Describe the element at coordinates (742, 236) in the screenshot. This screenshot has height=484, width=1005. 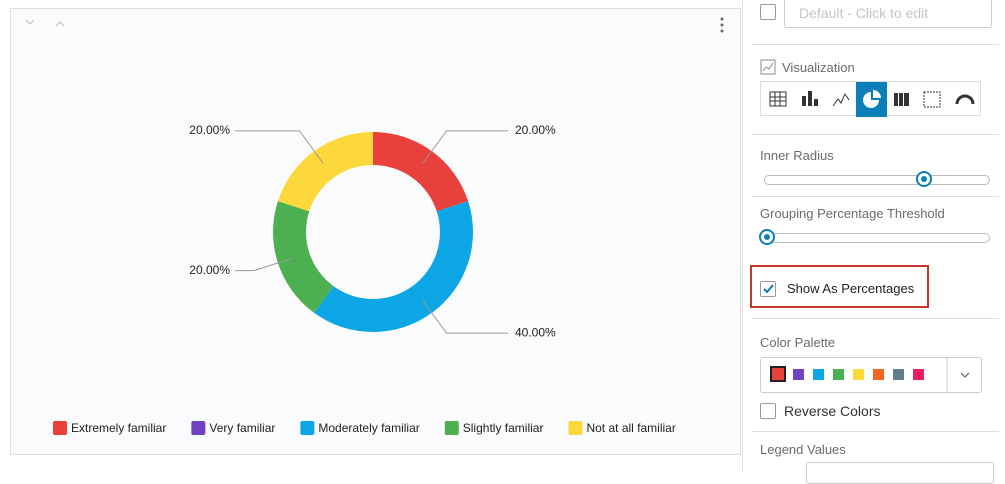
I see `divider` at that location.